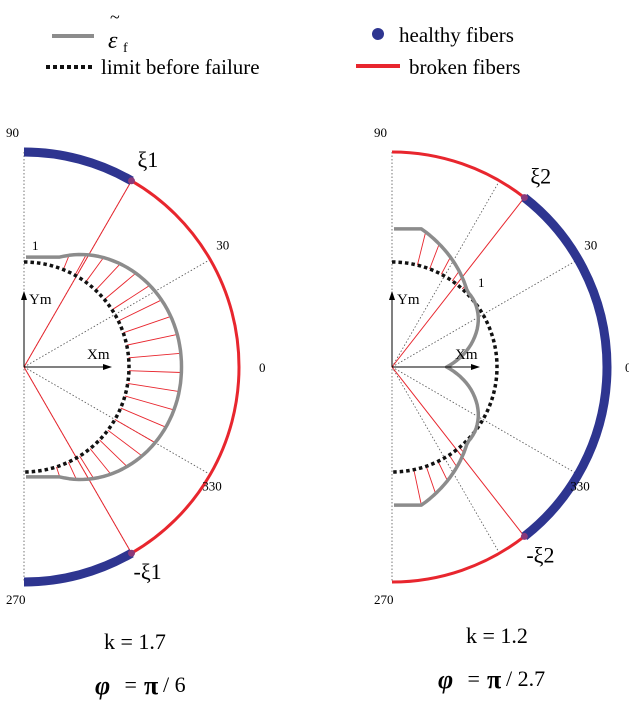 This screenshot has height=702, width=629. I want to click on xi-top-label: ξ2, so click(540, 176).